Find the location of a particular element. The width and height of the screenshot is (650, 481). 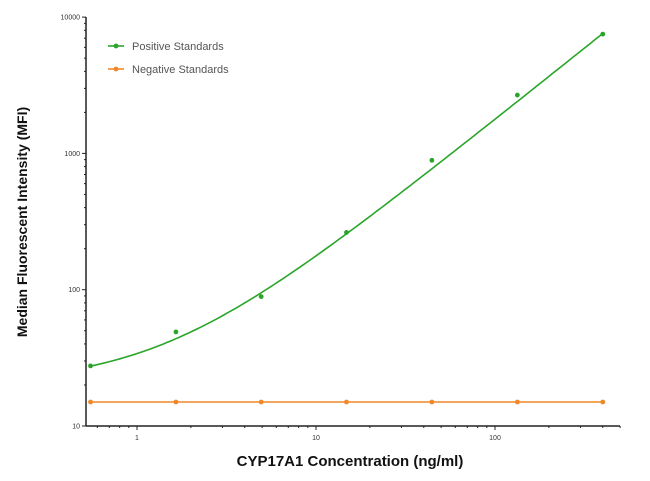

y-tick-label: 100 is located at coordinates (74, 290).